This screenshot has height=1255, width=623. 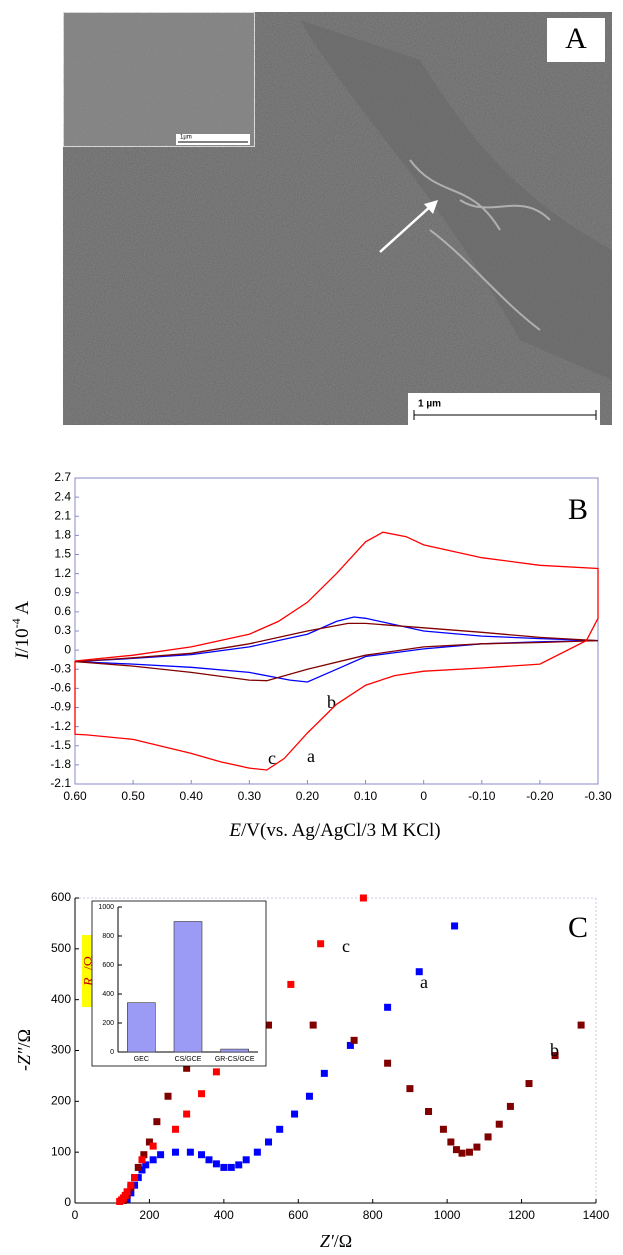 I want to click on curve-label: a, so click(x=424, y=982).